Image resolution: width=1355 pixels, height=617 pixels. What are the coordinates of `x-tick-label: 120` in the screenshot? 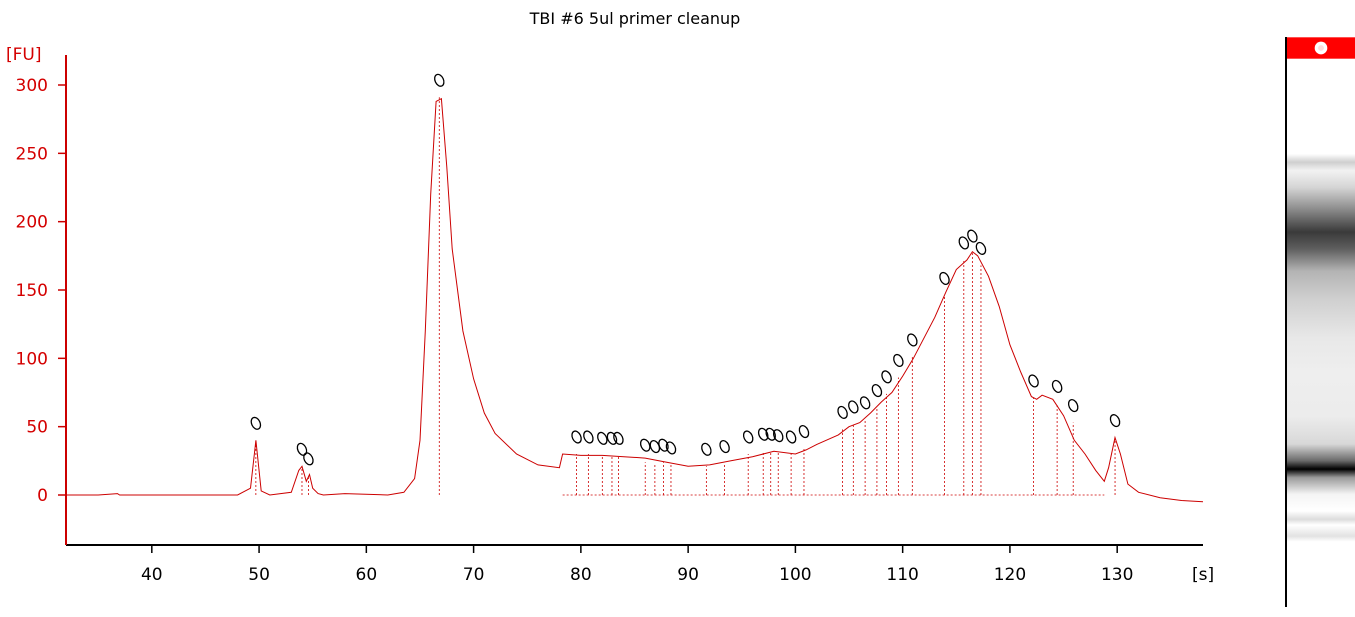 It's located at (1010, 575).